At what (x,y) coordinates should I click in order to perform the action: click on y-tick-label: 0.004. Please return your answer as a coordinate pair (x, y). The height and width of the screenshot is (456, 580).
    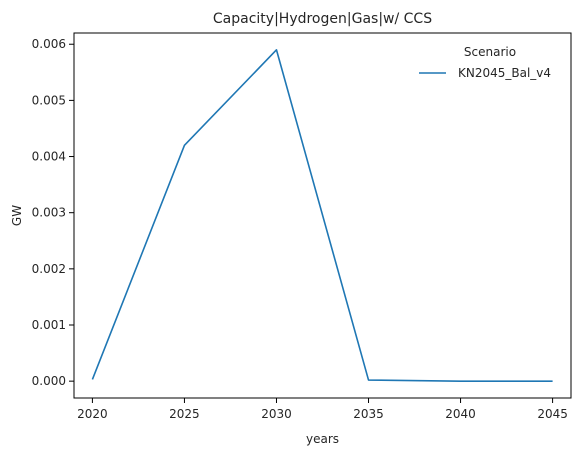
    Looking at the image, I should click on (49, 157).